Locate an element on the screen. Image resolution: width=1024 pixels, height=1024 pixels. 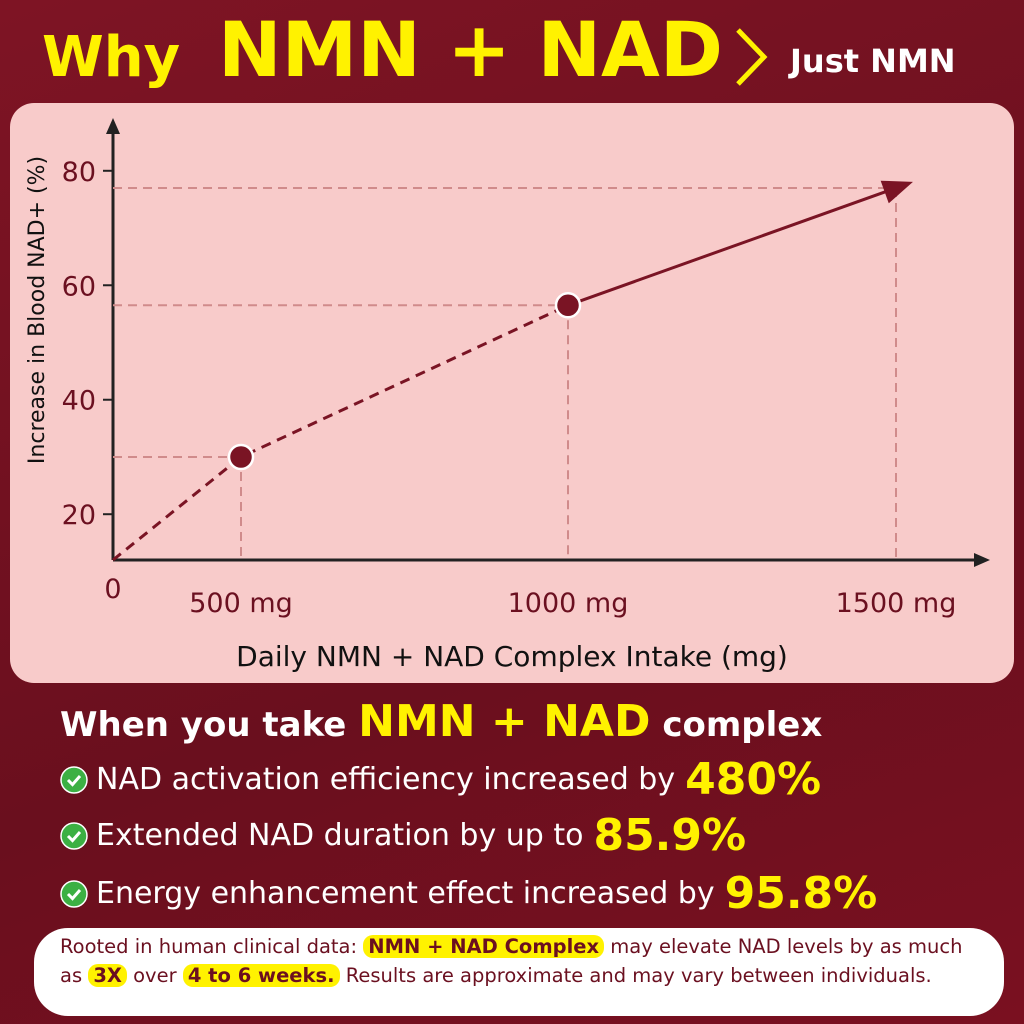
x-axis-label: Daily NMN + NAD Complex Intake (mg) is located at coordinates (512, 656).